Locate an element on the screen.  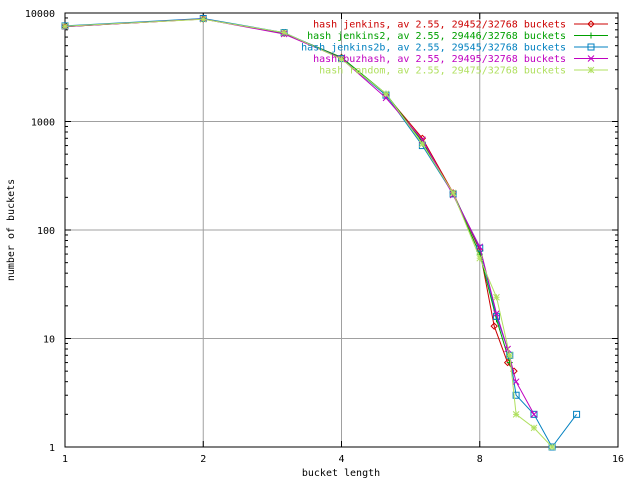
x-tick-label: 4 is located at coordinates (341, 459).